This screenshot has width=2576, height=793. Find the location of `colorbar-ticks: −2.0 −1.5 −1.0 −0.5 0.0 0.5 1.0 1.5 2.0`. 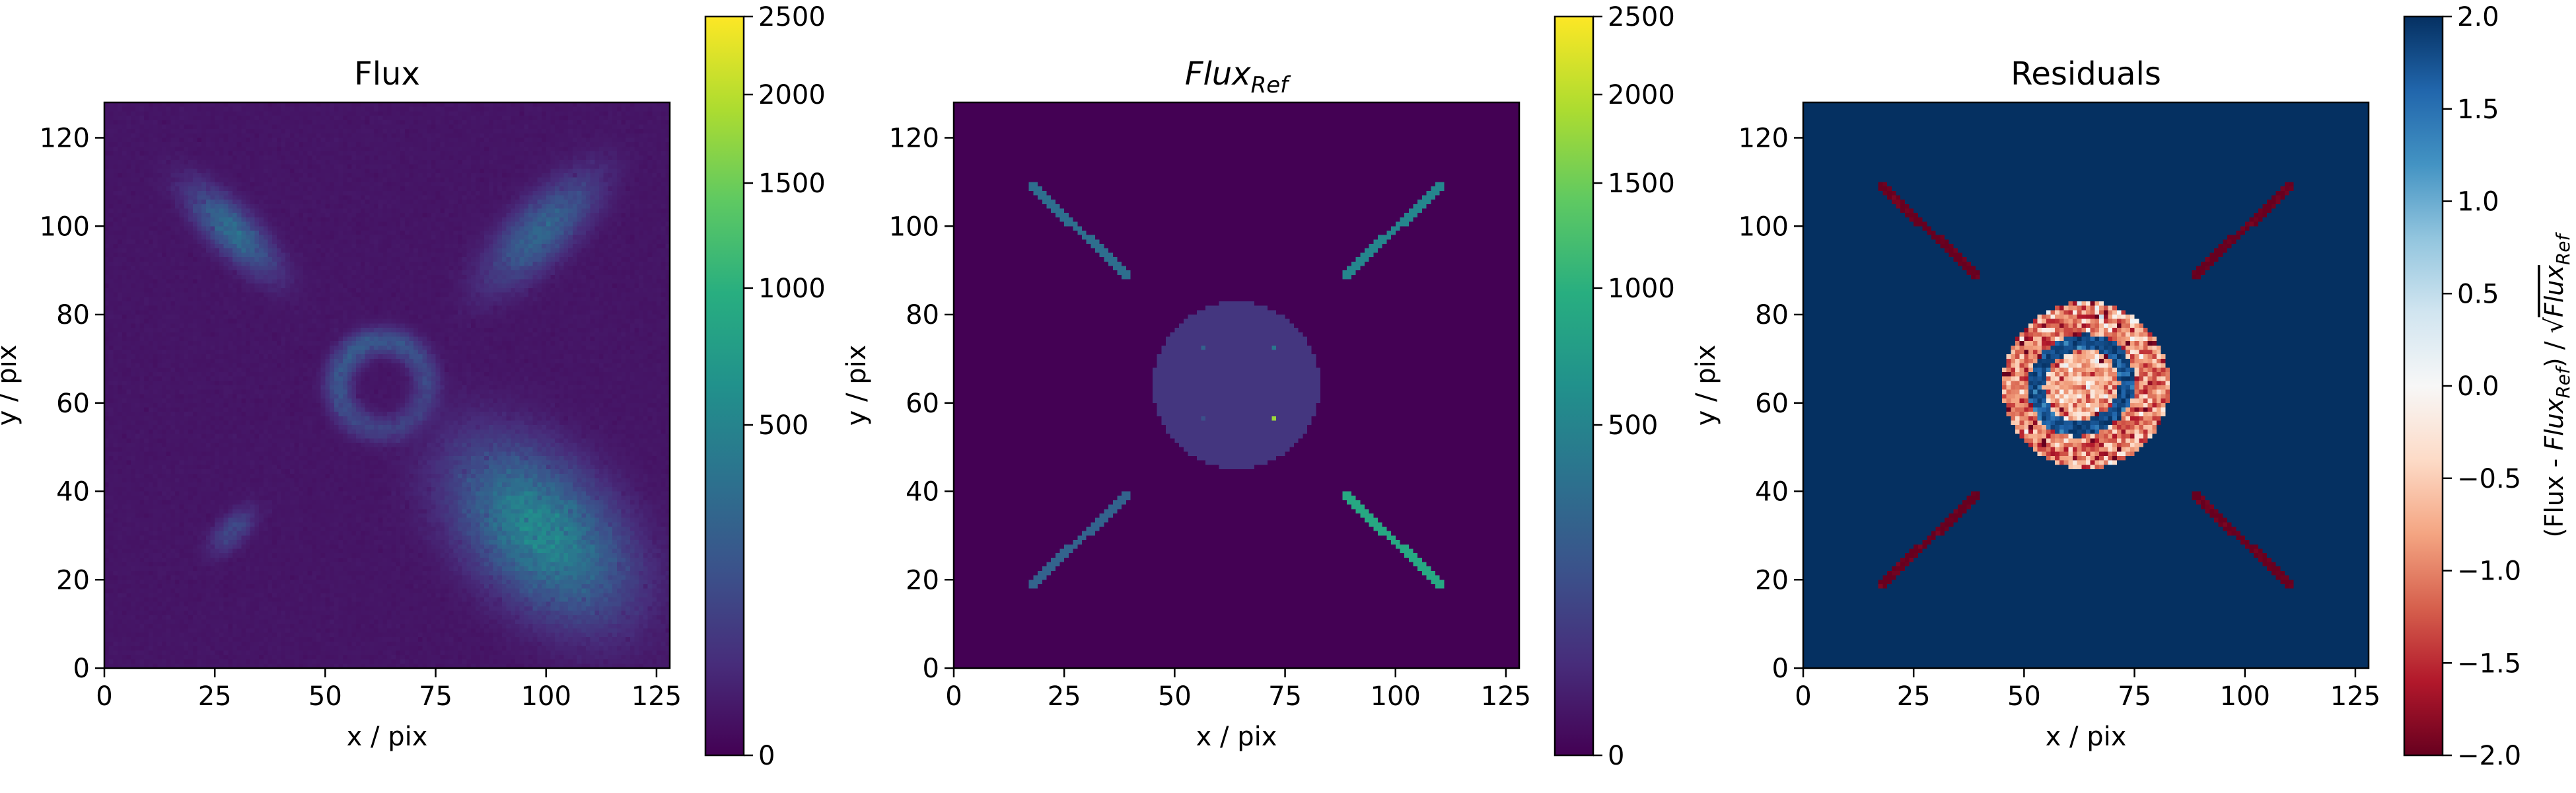

colorbar-ticks: −2.0 −1.5 −1.0 −0.5 0.0 0.5 1.0 1.5 2.0 is located at coordinates (2482, 387).